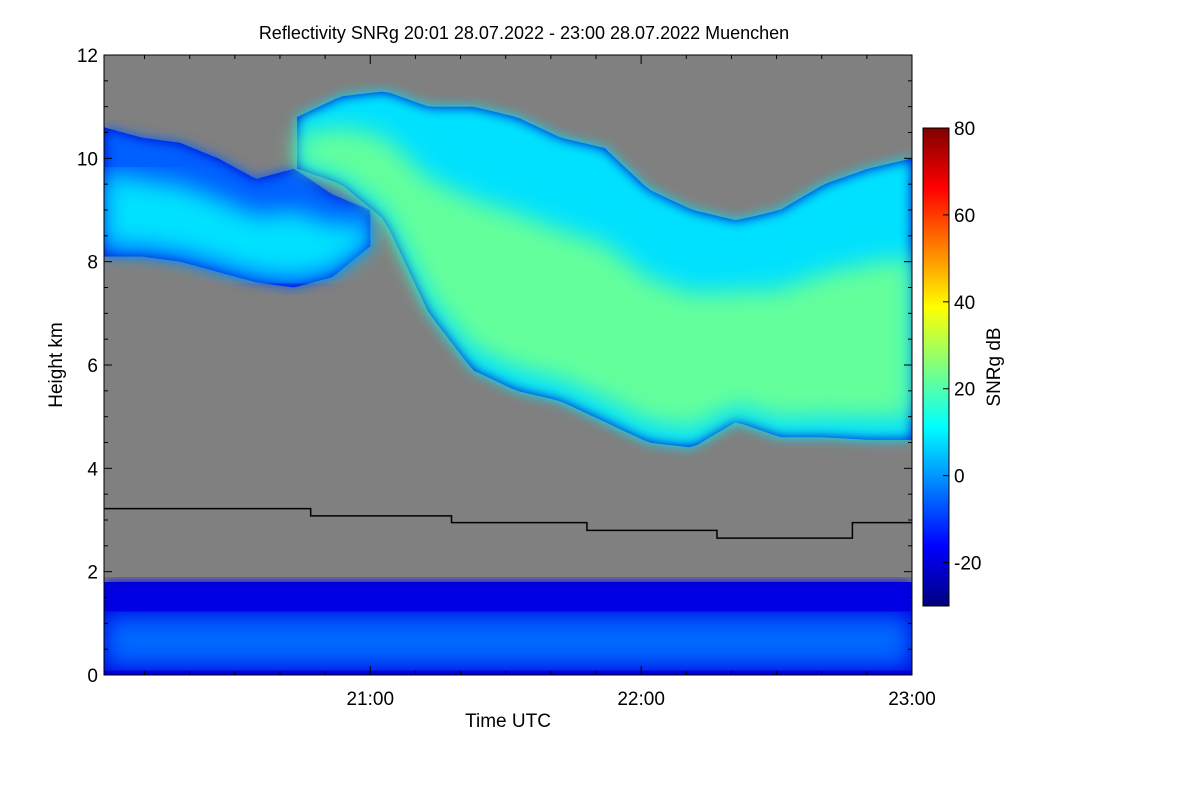 This screenshot has height=805, width=1200. Describe the element at coordinates (370, 699) in the screenshot. I see `x-tick-label: 21:00` at that location.